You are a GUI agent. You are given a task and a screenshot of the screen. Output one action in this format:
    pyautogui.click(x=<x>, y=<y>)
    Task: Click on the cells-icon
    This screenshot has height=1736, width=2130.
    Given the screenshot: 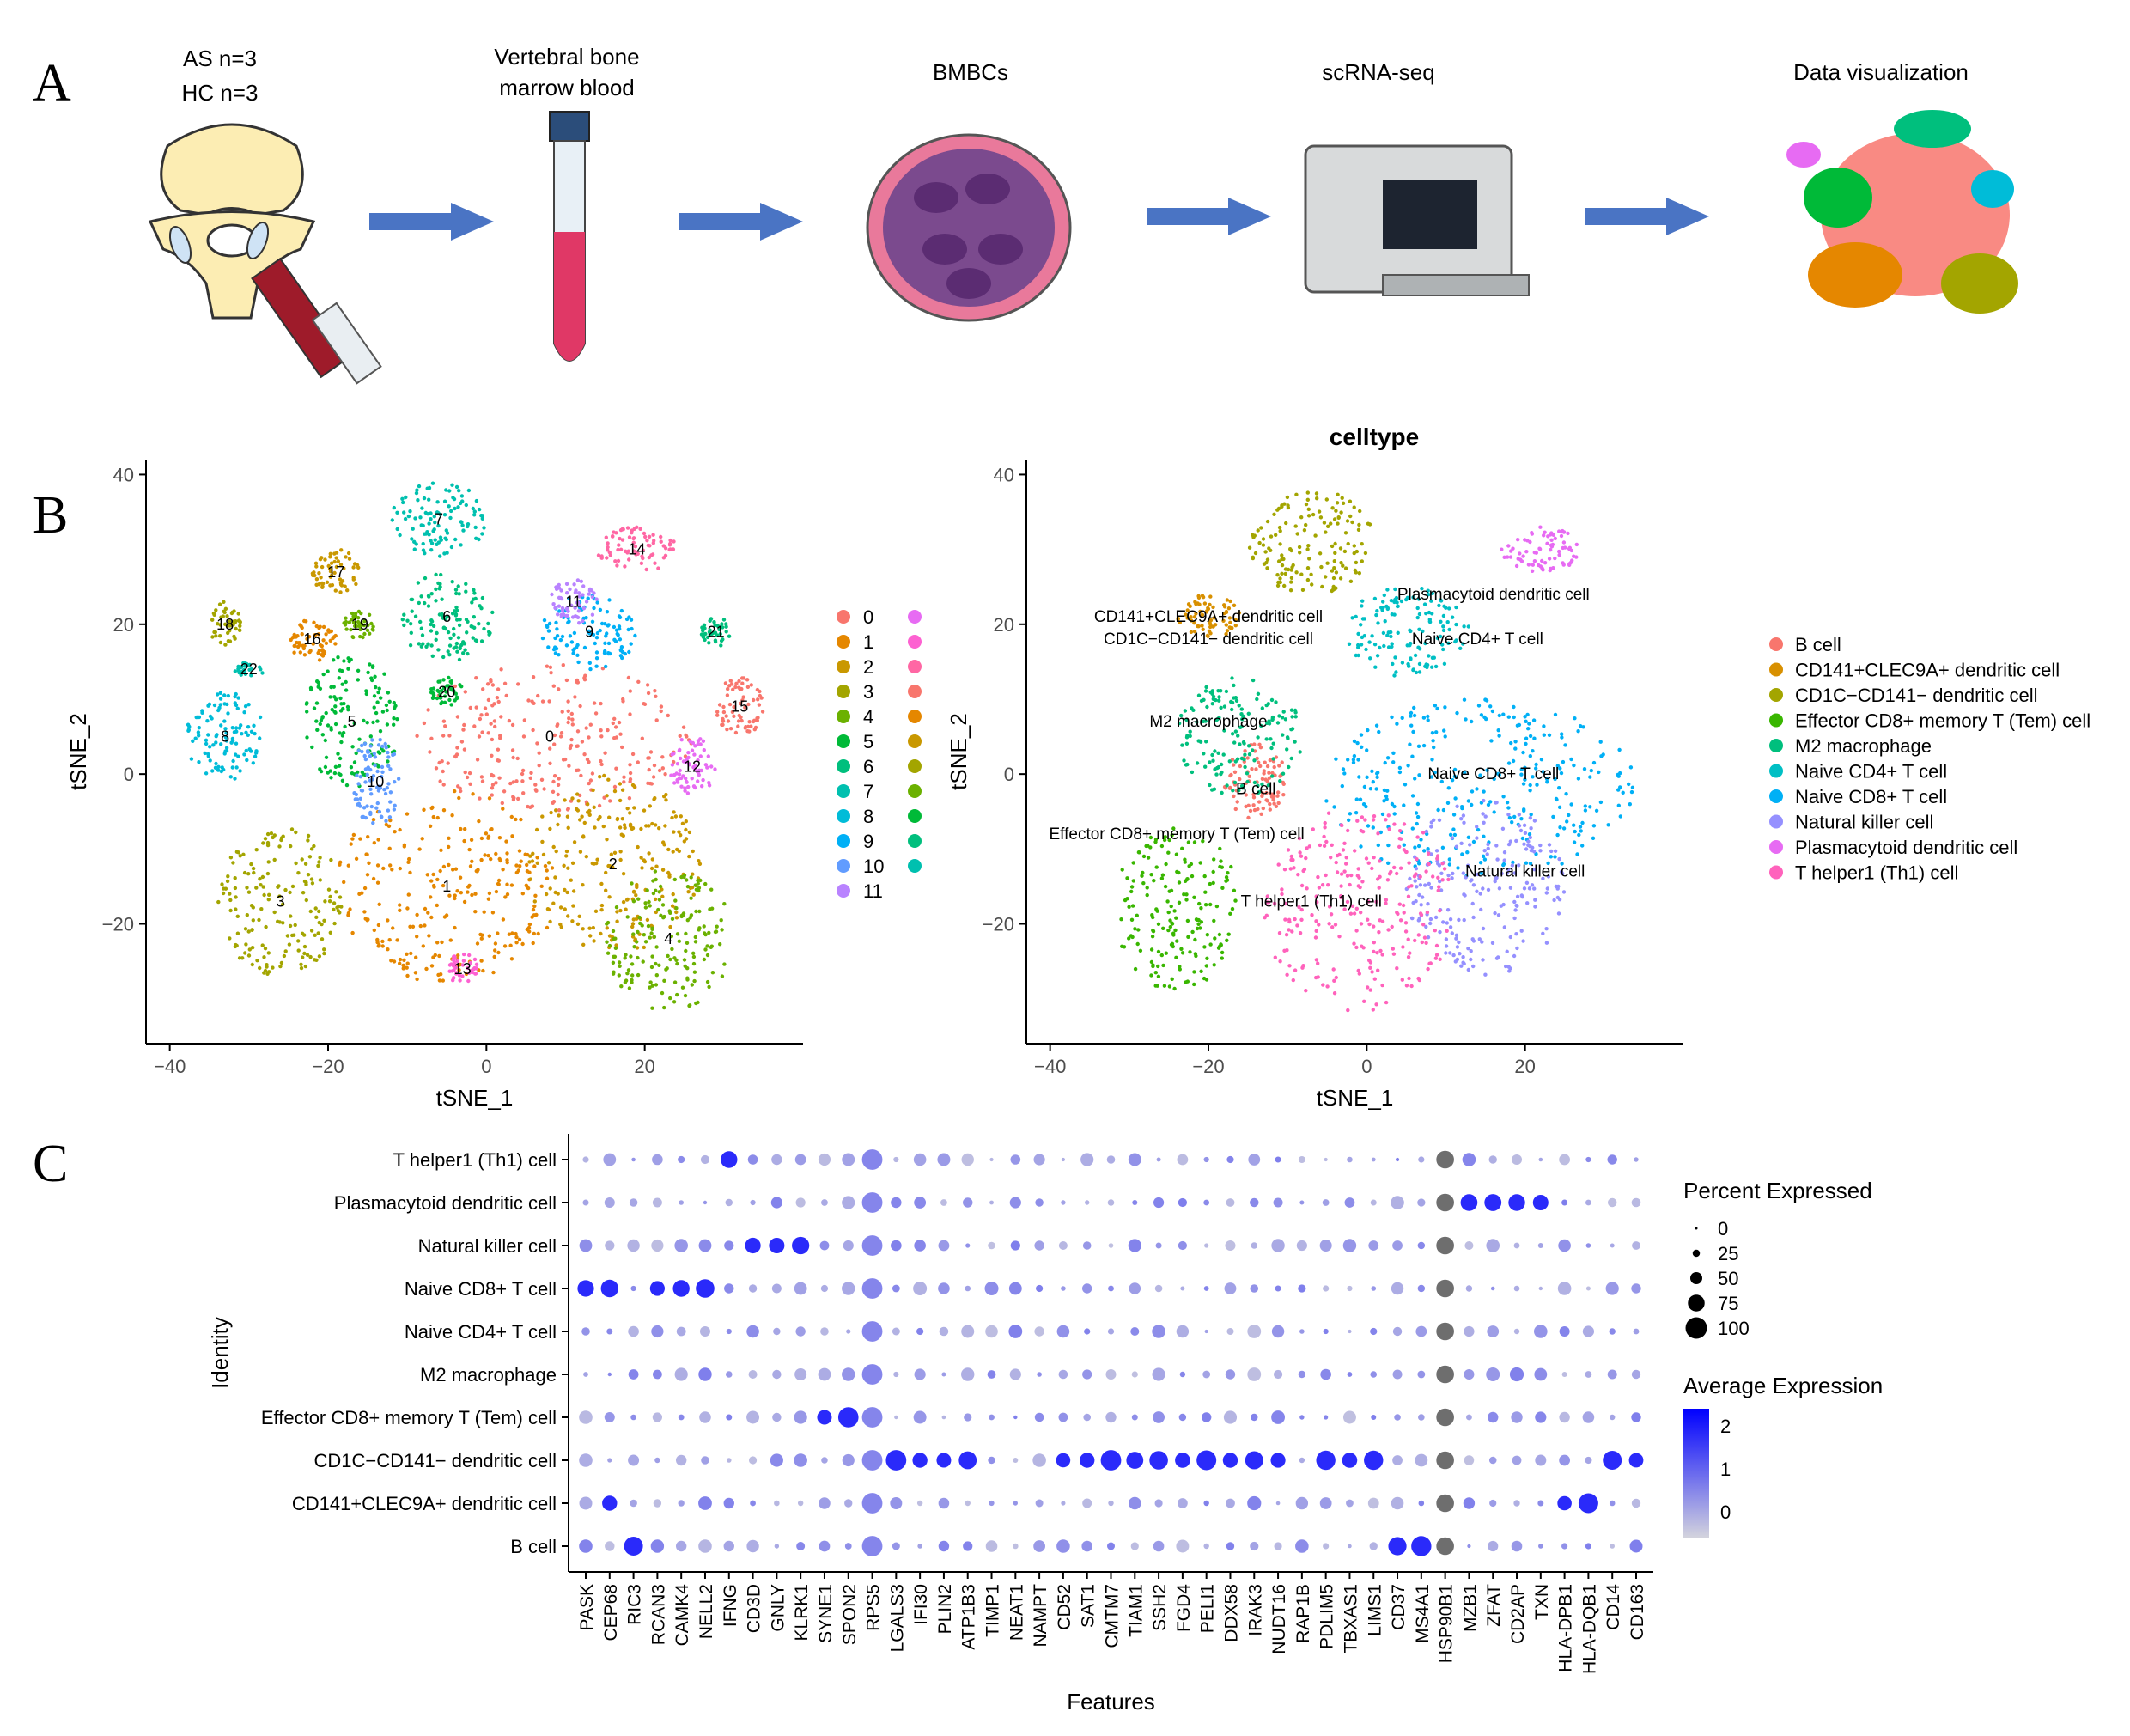 What is the action you would take?
    pyautogui.click(x=969, y=228)
    